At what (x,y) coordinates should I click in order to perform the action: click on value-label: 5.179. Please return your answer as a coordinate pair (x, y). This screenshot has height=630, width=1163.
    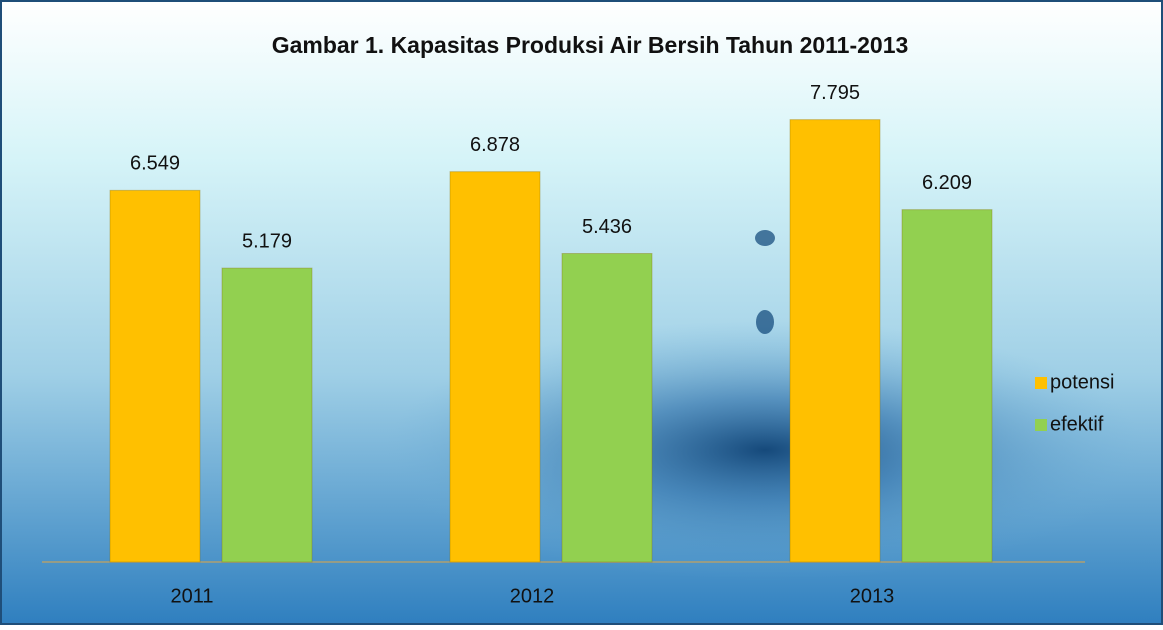
    Looking at the image, I should click on (267, 241).